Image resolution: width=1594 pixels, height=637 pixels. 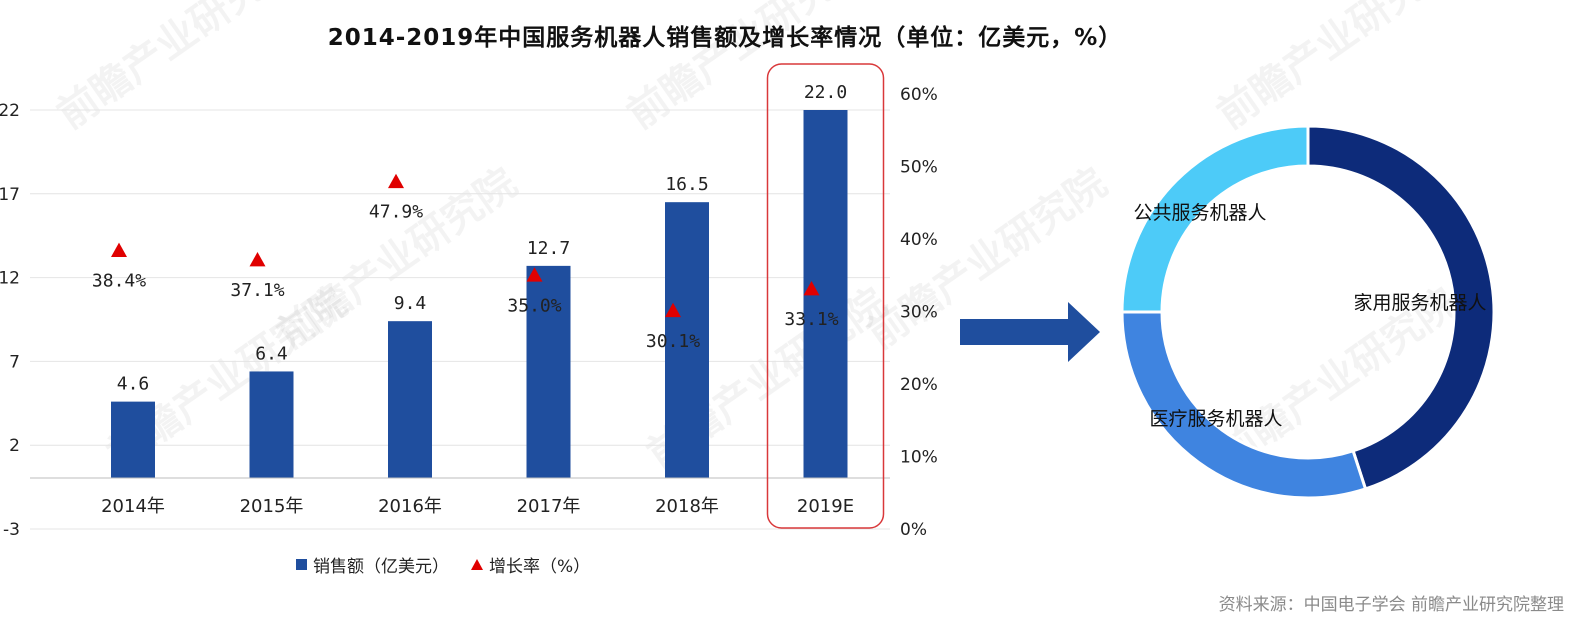 I want to click on x-tick-label: 2018年, so click(x=687, y=506).